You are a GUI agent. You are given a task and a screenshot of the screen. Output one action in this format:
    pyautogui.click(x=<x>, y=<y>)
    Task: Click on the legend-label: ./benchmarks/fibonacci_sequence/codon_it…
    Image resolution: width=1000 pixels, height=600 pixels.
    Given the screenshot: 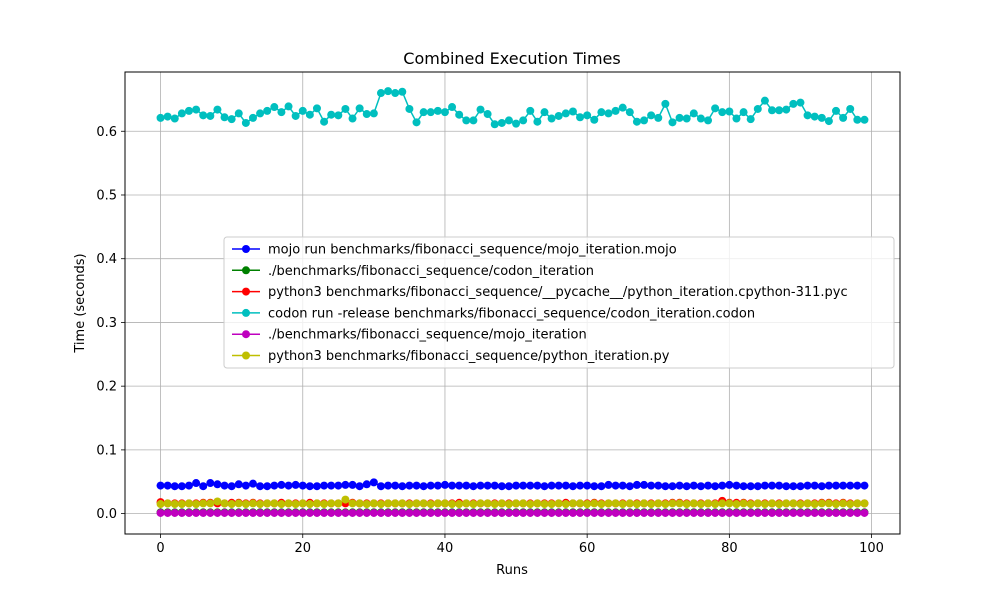 What is the action you would take?
    pyautogui.click(x=431, y=271)
    